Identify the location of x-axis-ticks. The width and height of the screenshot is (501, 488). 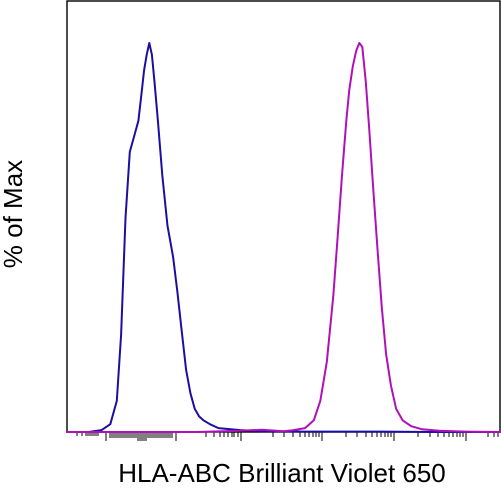
(287, 436).